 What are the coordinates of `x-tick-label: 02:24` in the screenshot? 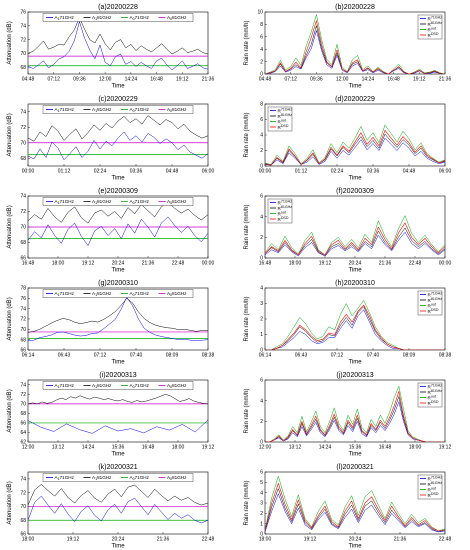 It's located at (337, 172).